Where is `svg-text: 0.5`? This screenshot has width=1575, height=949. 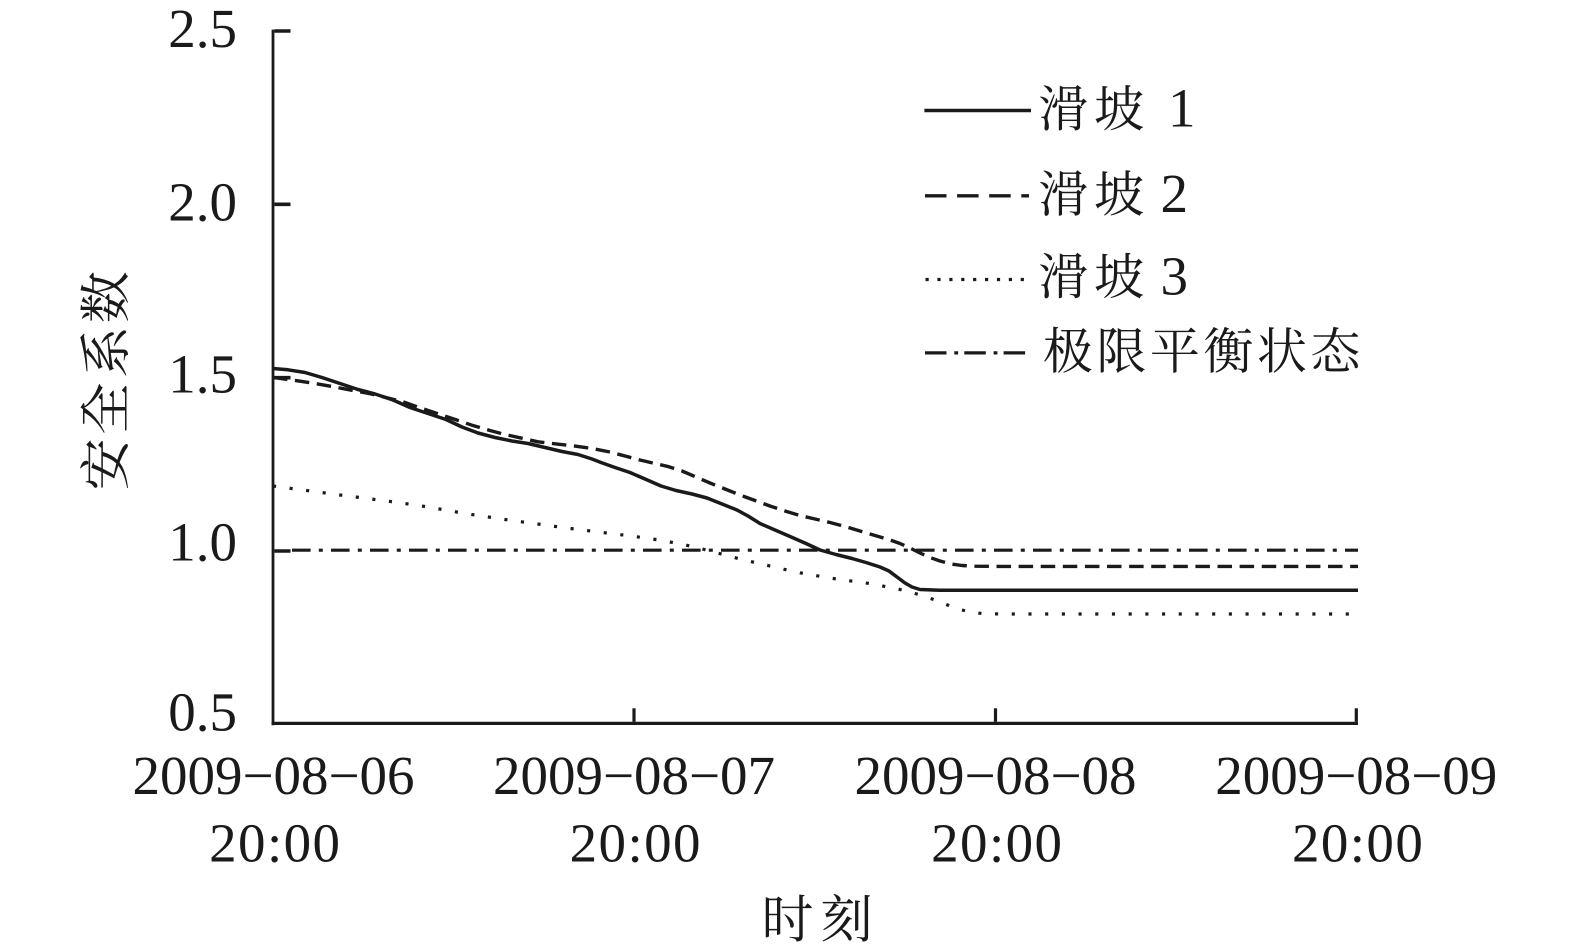 svg-text: 0.5 is located at coordinates (202, 711).